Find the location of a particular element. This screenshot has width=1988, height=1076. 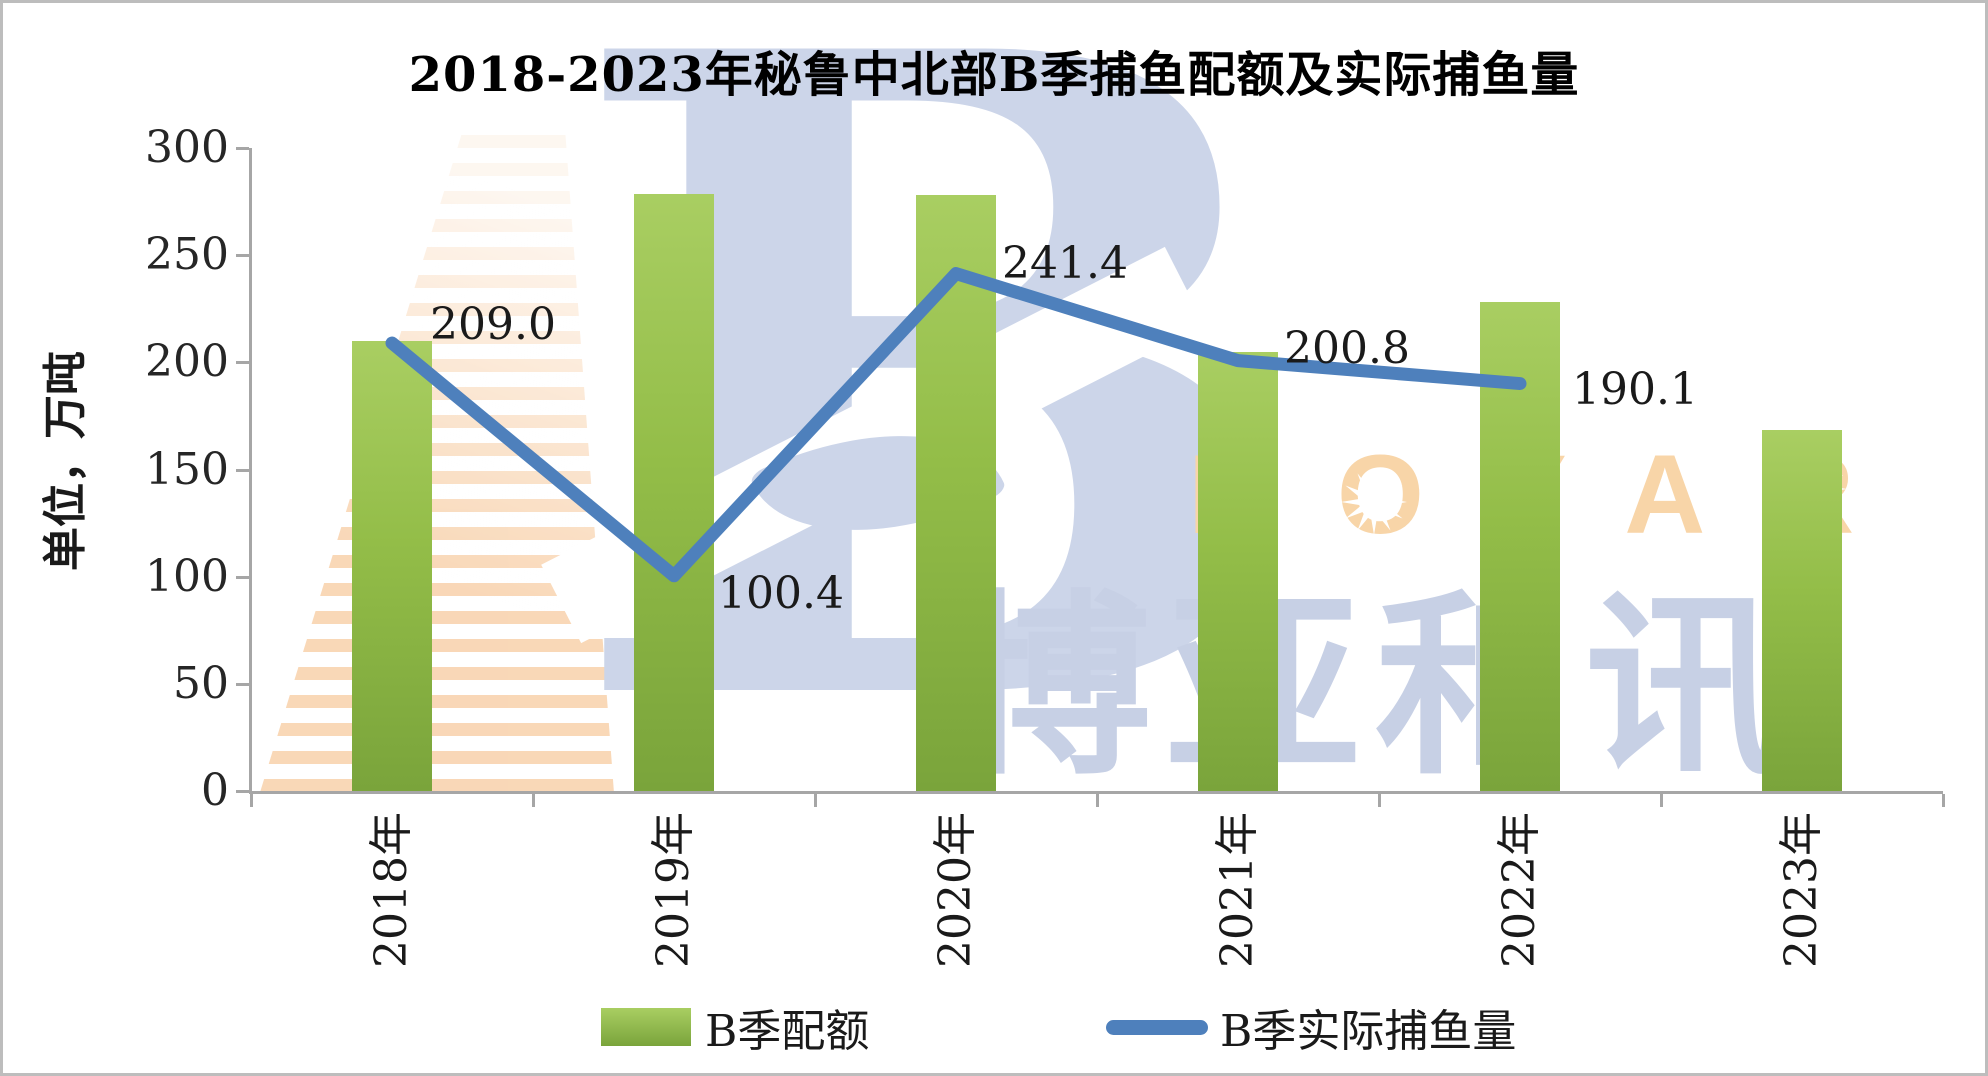

legend-label-quota: B季配额 is located at coordinates (787, 1031).